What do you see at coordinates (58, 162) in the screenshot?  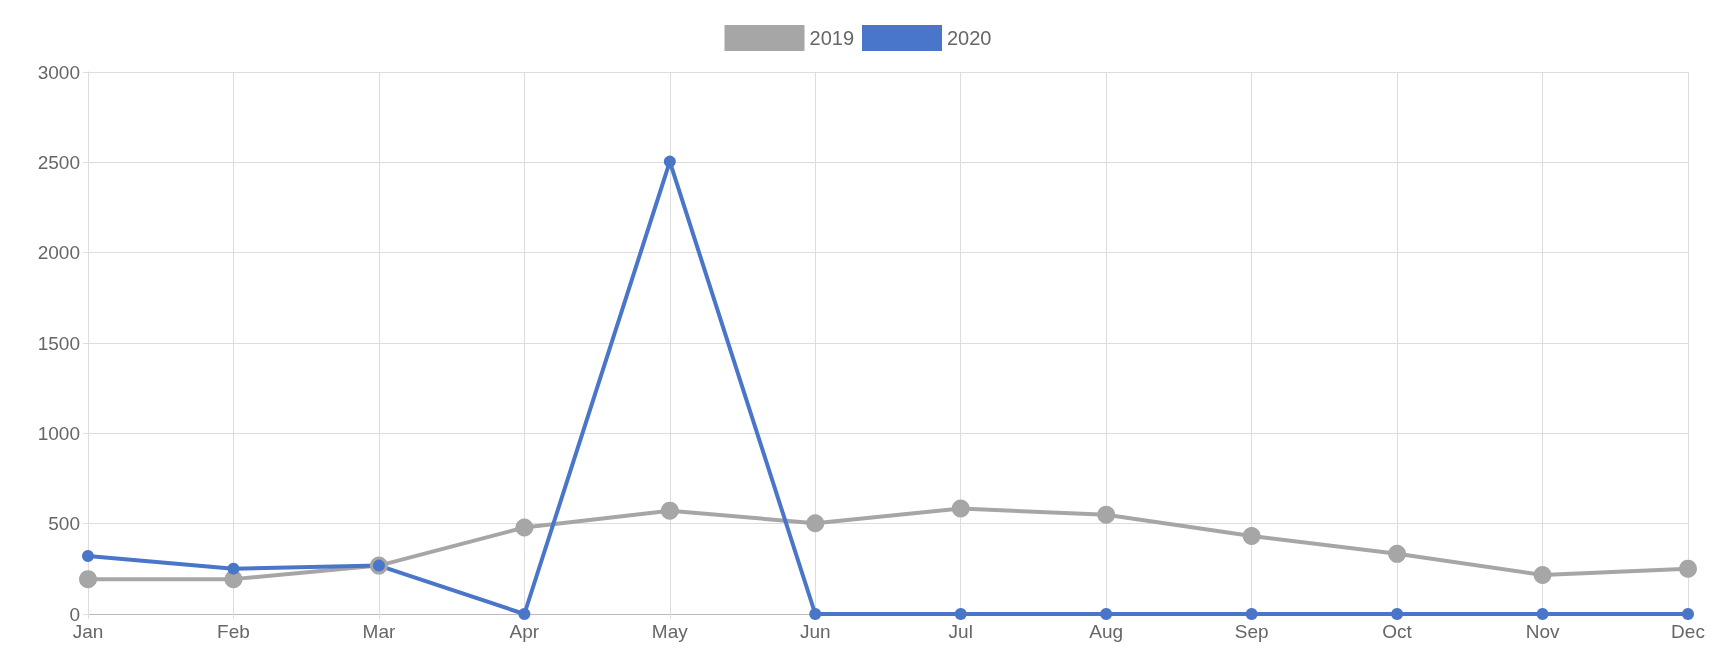 I see `y-tick-label: 2500` at bounding box center [58, 162].